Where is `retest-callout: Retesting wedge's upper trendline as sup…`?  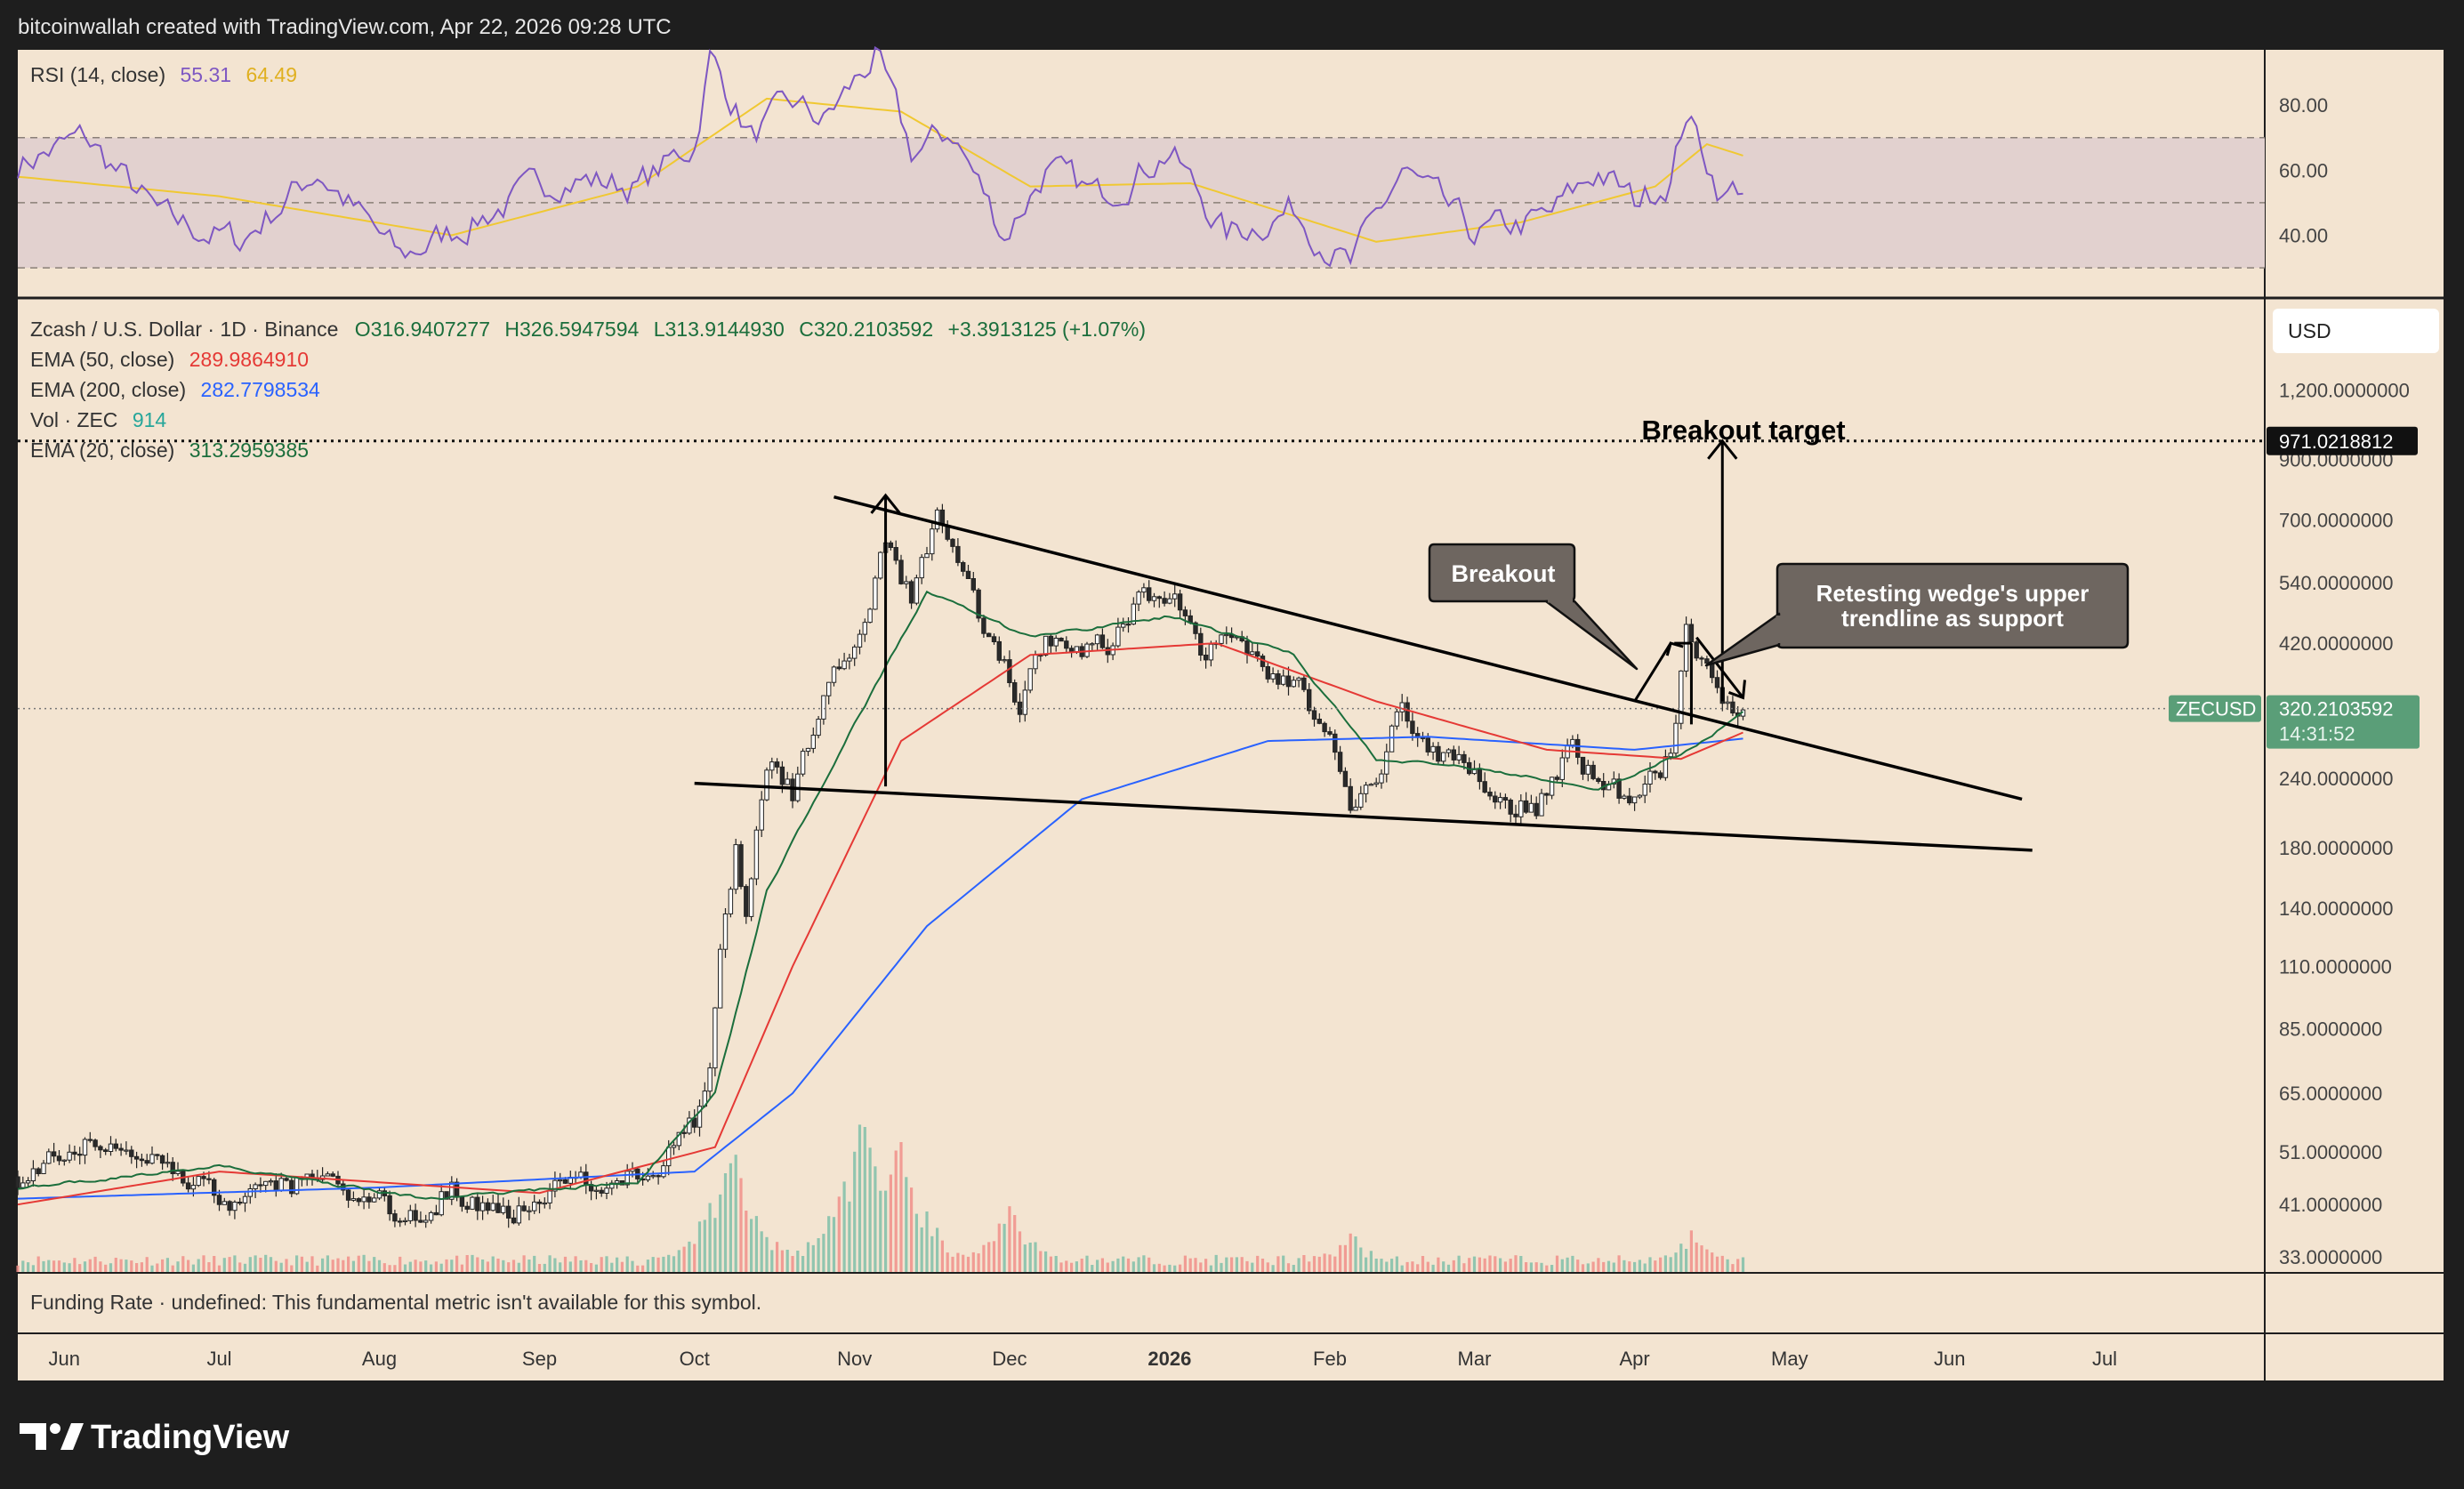 retest-callout: Retesting wedge's upper trendline as sup… is located at coordinates (1917, 614).